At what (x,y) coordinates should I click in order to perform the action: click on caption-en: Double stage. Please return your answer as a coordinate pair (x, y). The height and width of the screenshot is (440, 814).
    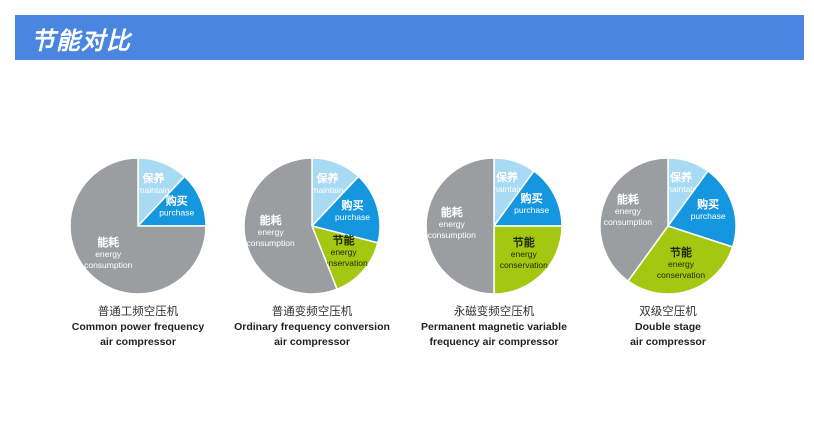
    Looking at the image, I should click on (668, 327).